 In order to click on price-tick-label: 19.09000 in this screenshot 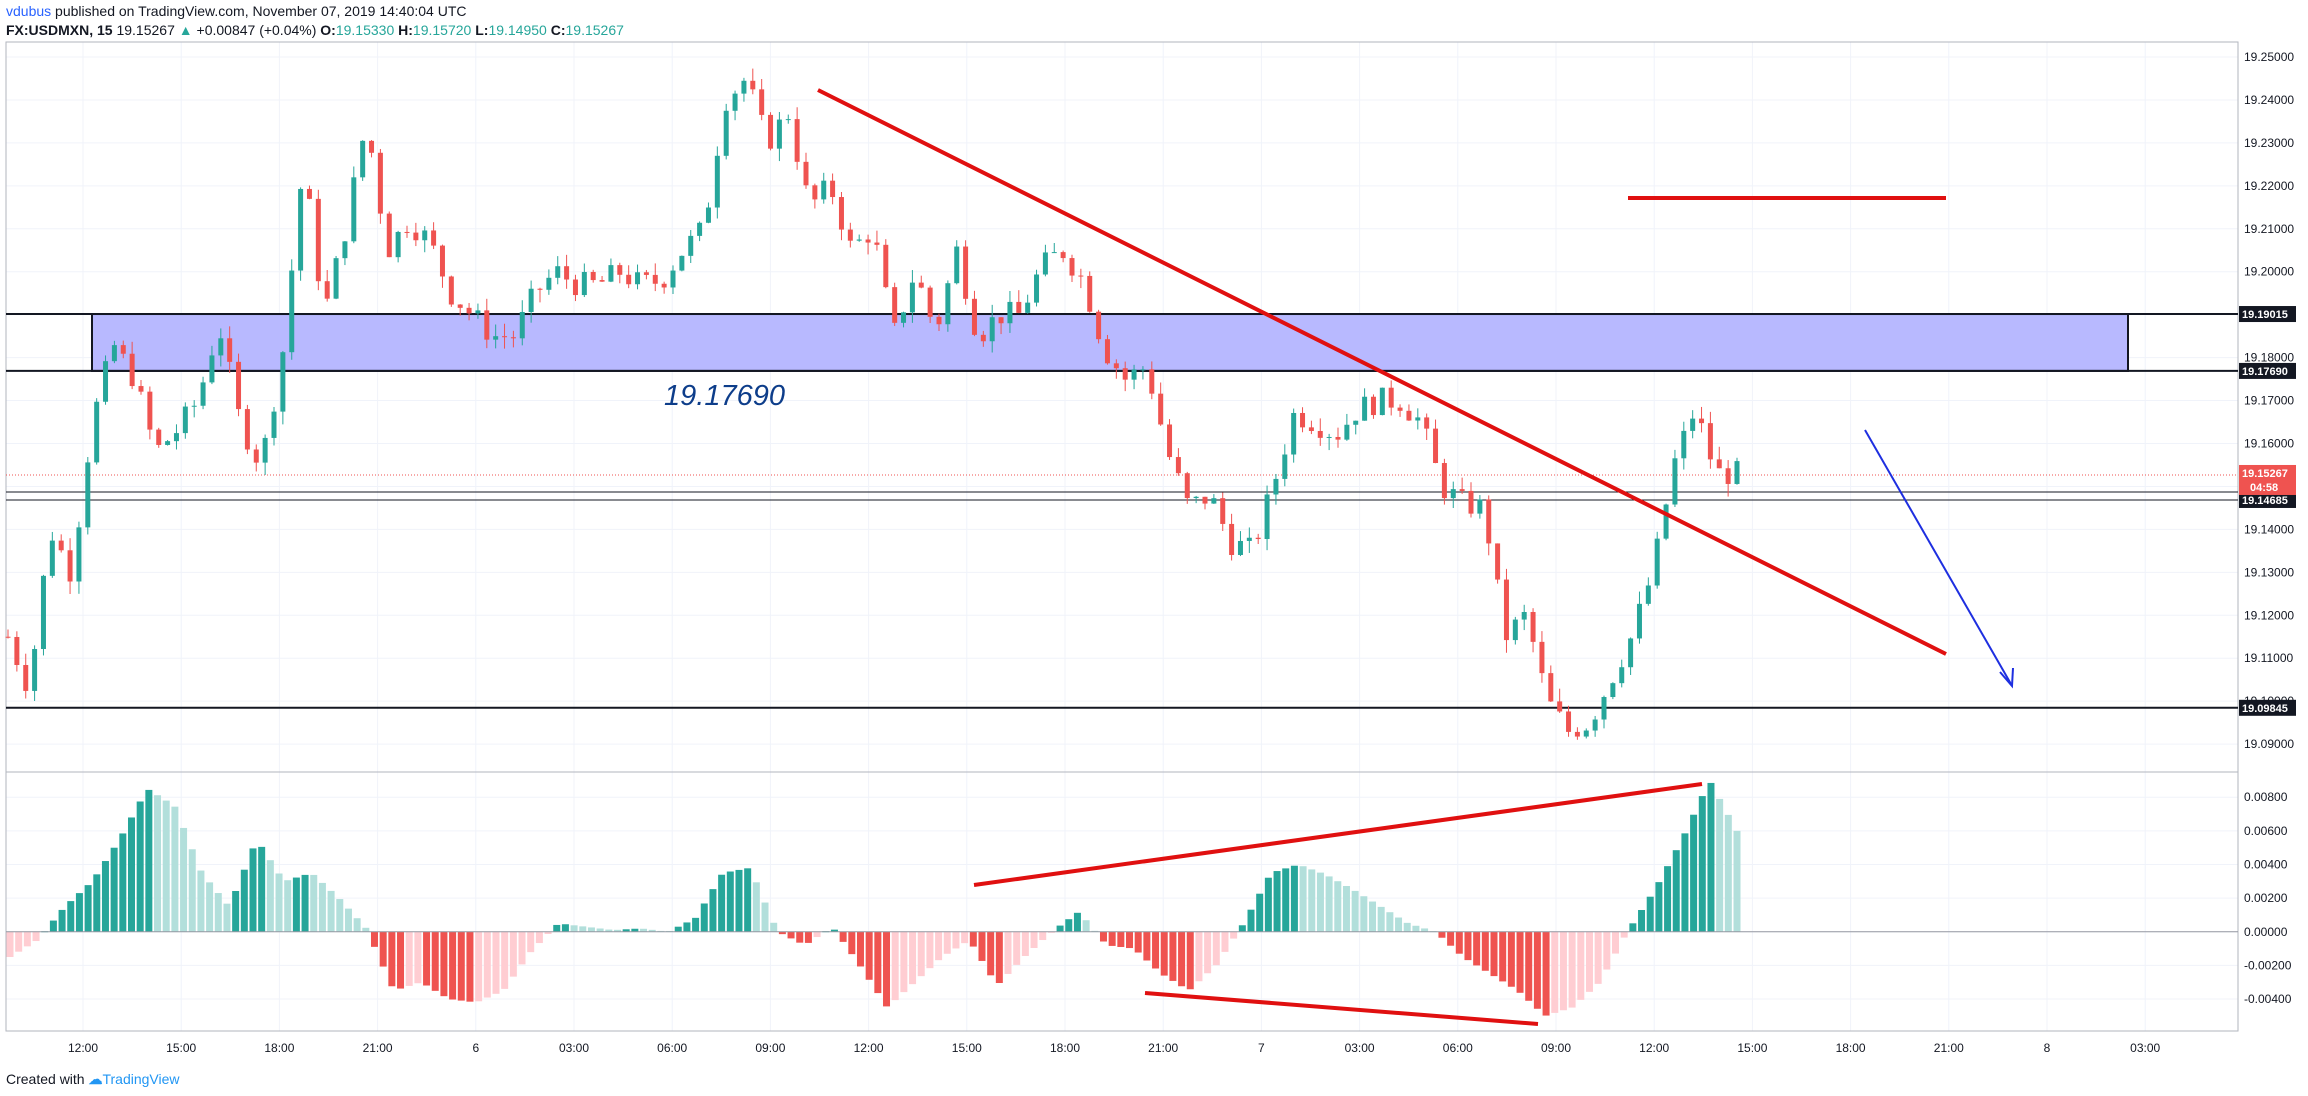, I will do `click(2269, 744)`.